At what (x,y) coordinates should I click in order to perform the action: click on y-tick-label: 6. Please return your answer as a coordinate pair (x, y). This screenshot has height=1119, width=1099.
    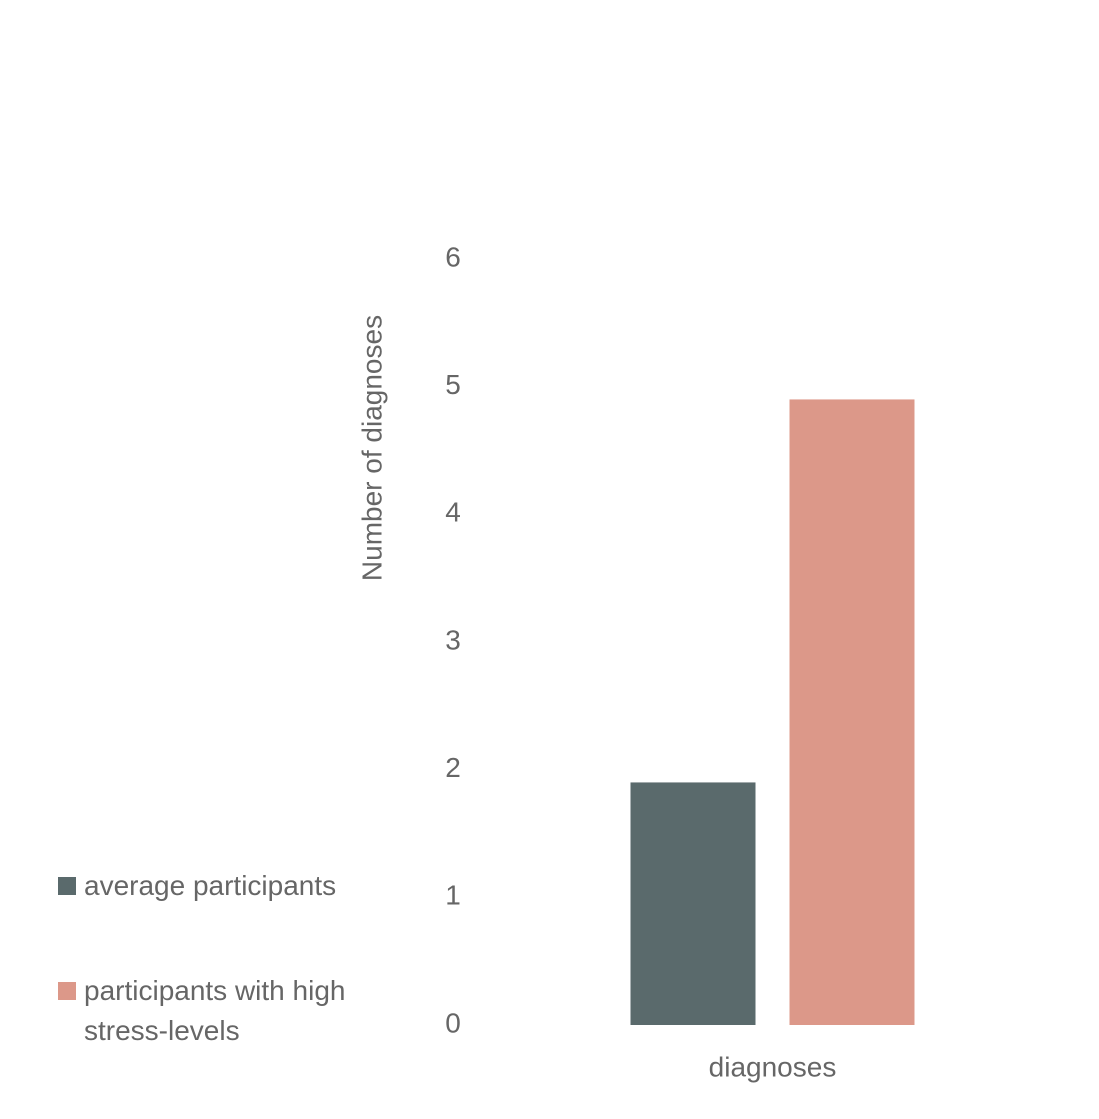
    Looking at the image, I should click on (453, 256).